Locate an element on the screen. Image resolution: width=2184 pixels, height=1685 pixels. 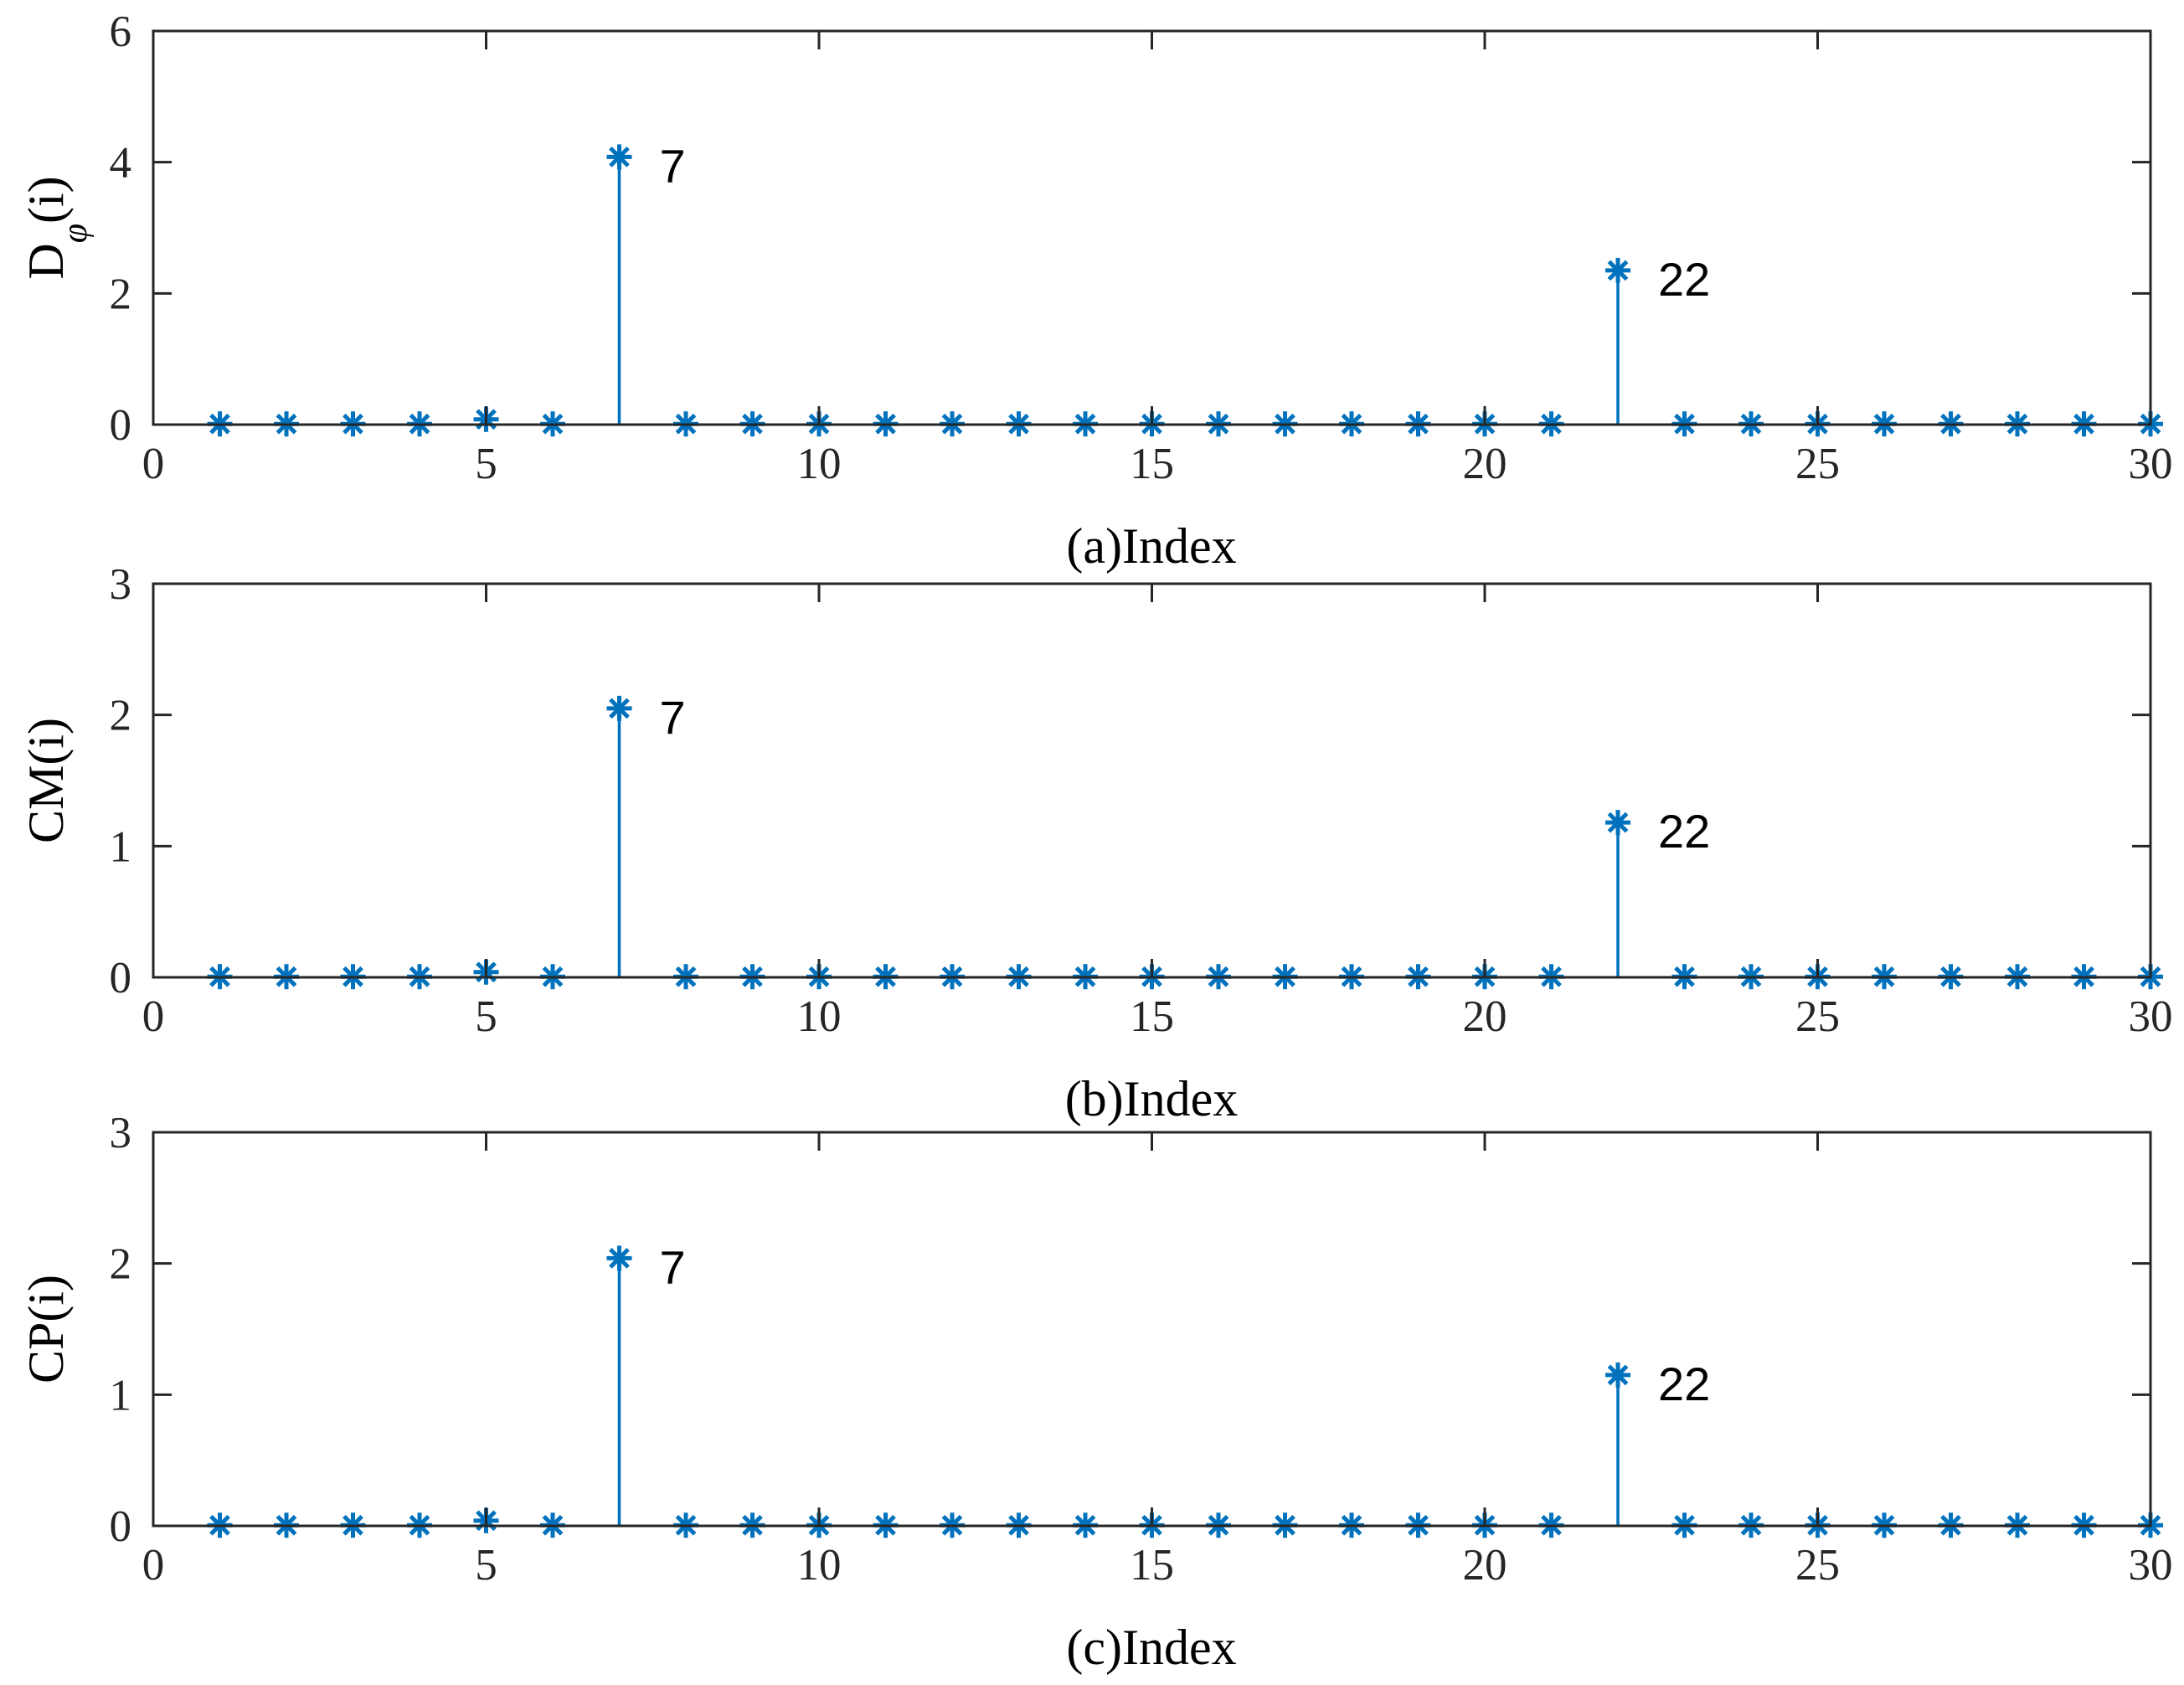
panel-b-xlabel: (b)Index is located at coordinates (1152, 1098).